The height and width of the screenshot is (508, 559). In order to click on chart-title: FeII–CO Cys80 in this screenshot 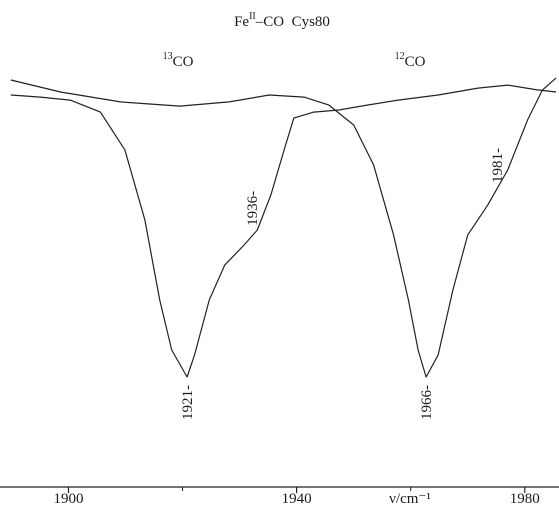, I will do `click(282, 20)`.